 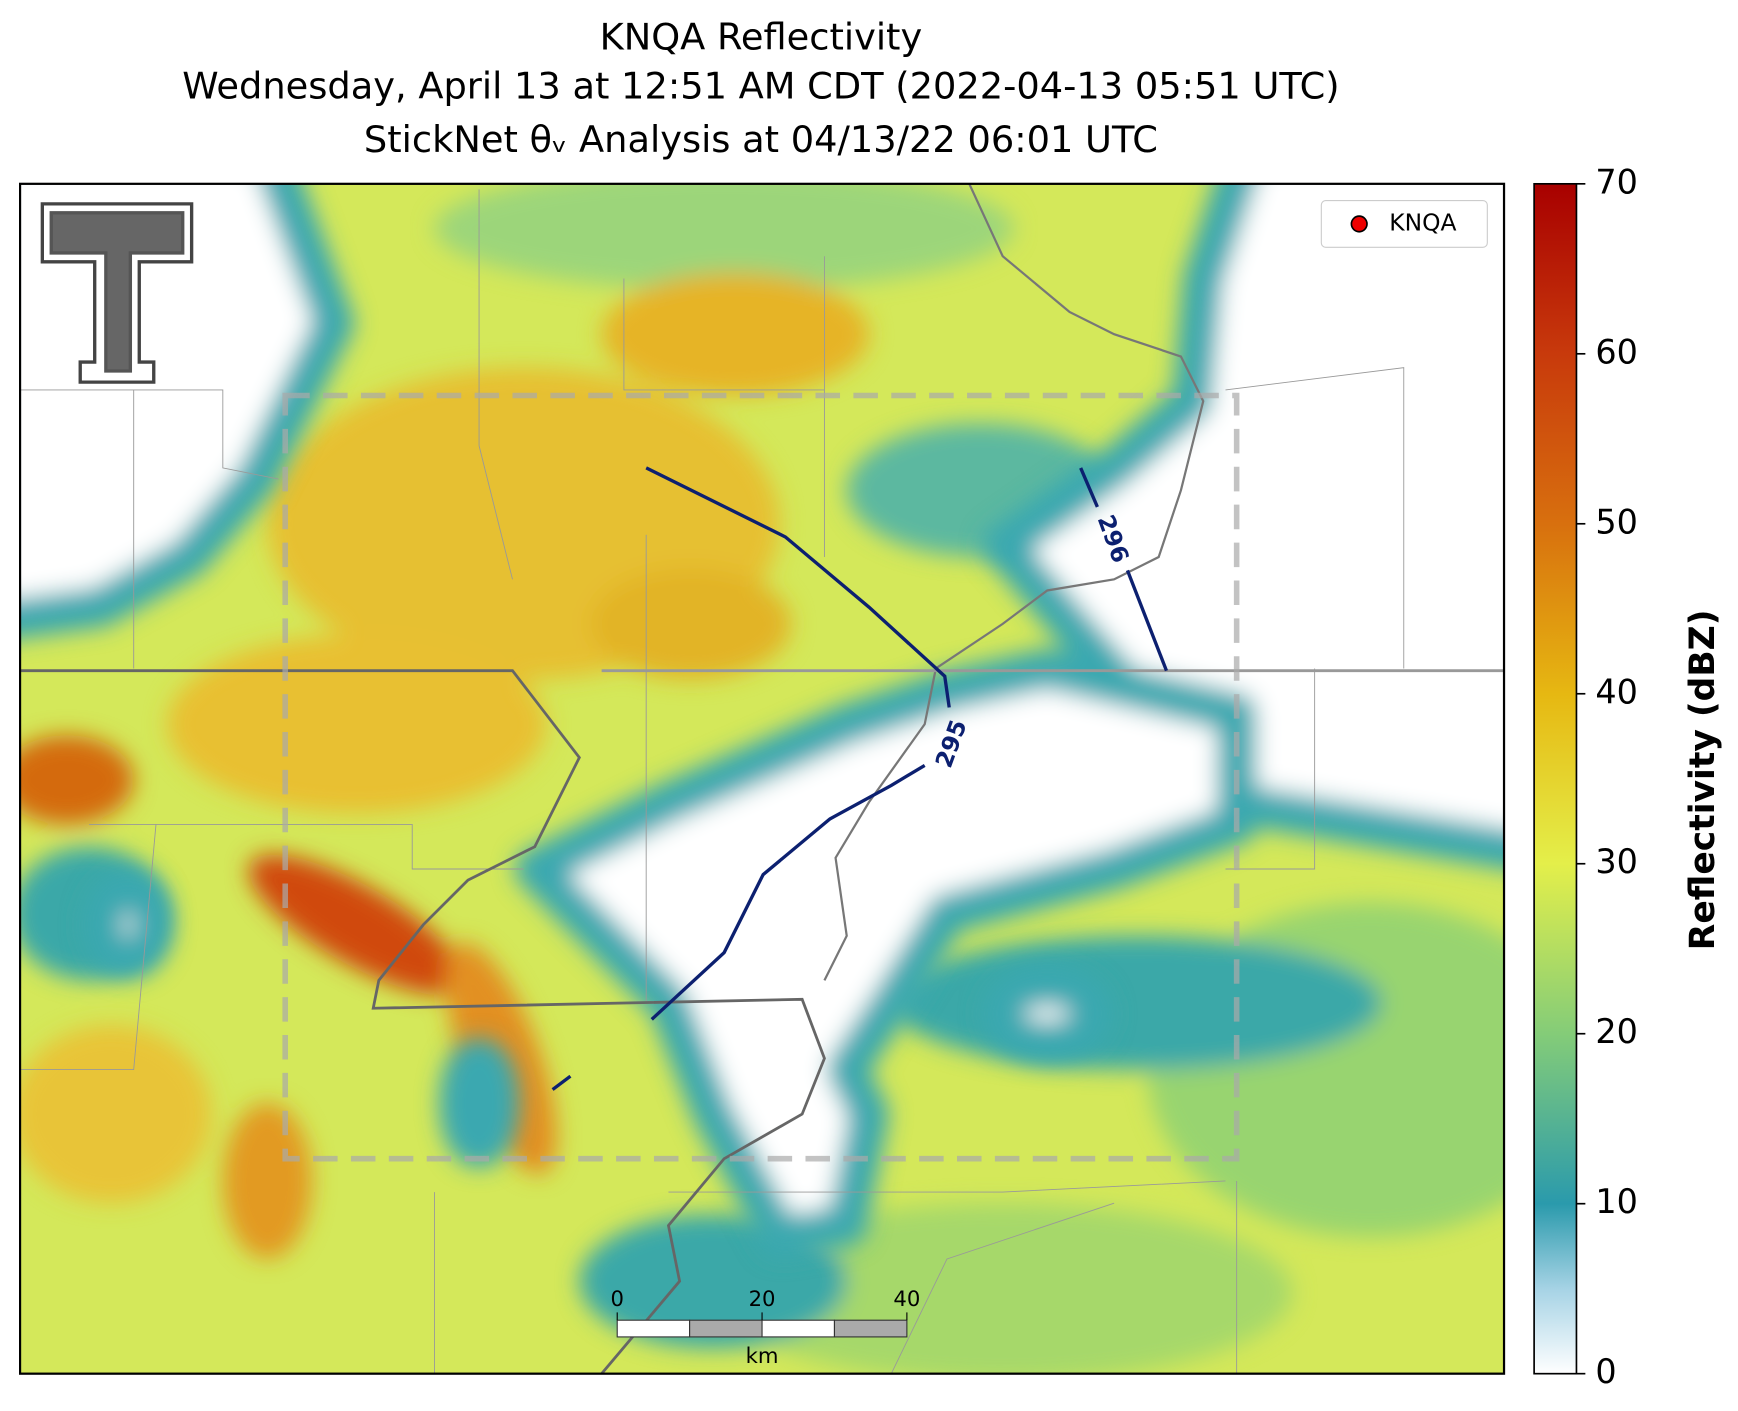 I want to click on colorbar-tick-label: 40, so click(x=1616, y=691).